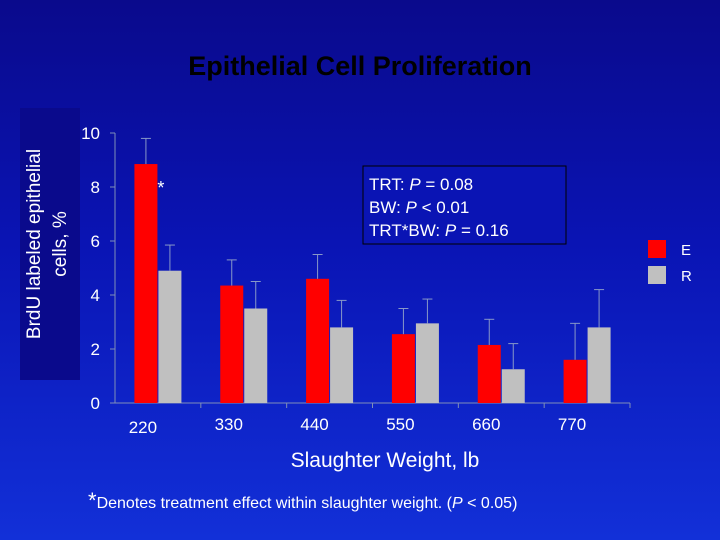 The height and width of the screenshot is (540, 720). I want to click on stats-line-2: BW: P < 0.01, so click(419, 207).